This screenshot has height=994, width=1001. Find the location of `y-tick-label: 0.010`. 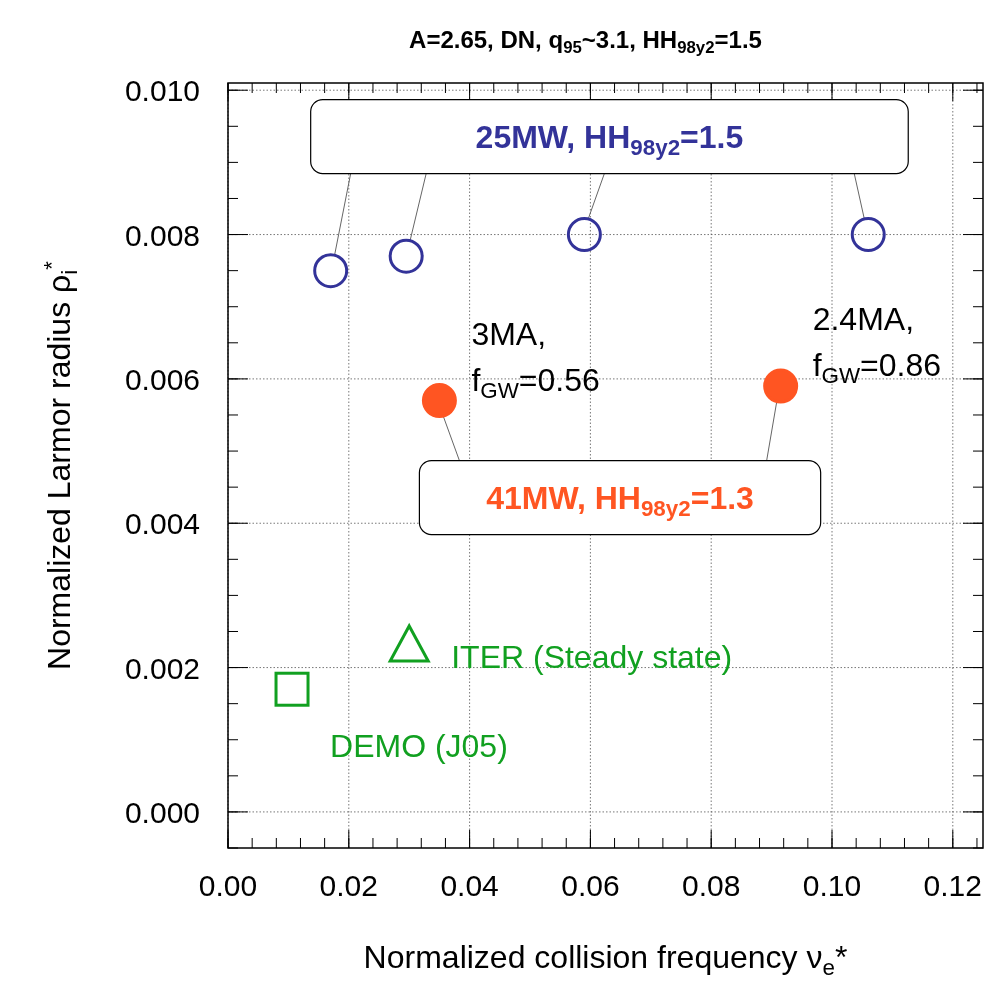

y-tick-label: 0.010 is located at coordinates (162, 91).